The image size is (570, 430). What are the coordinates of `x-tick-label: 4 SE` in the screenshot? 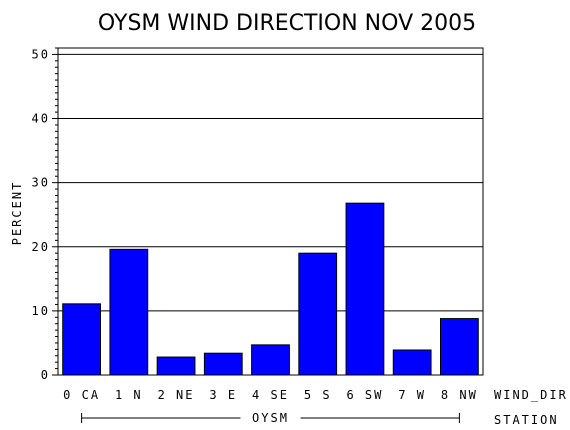 It's located at (270, 395).